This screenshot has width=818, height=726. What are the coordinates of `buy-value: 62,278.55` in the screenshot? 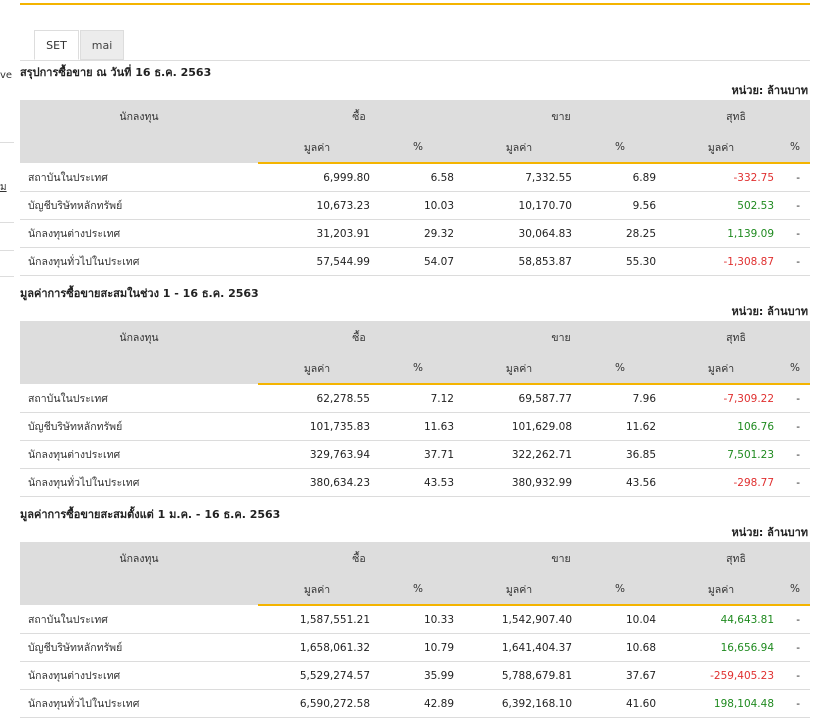 It's located at (317, 398).